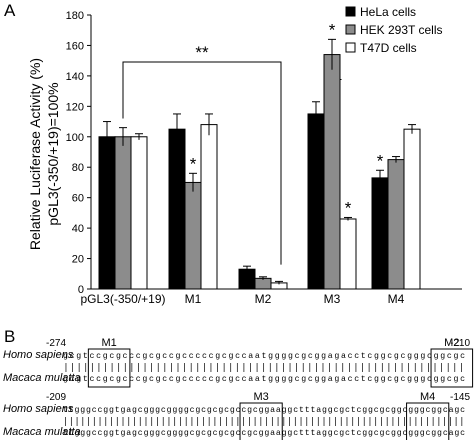 Image resolution: width=474 pixels, height=440 pixels. What do you see at coordinates (193, 299) in the screenshot?
I see `x-tick-label: M1` at bounding box center [193, 299].